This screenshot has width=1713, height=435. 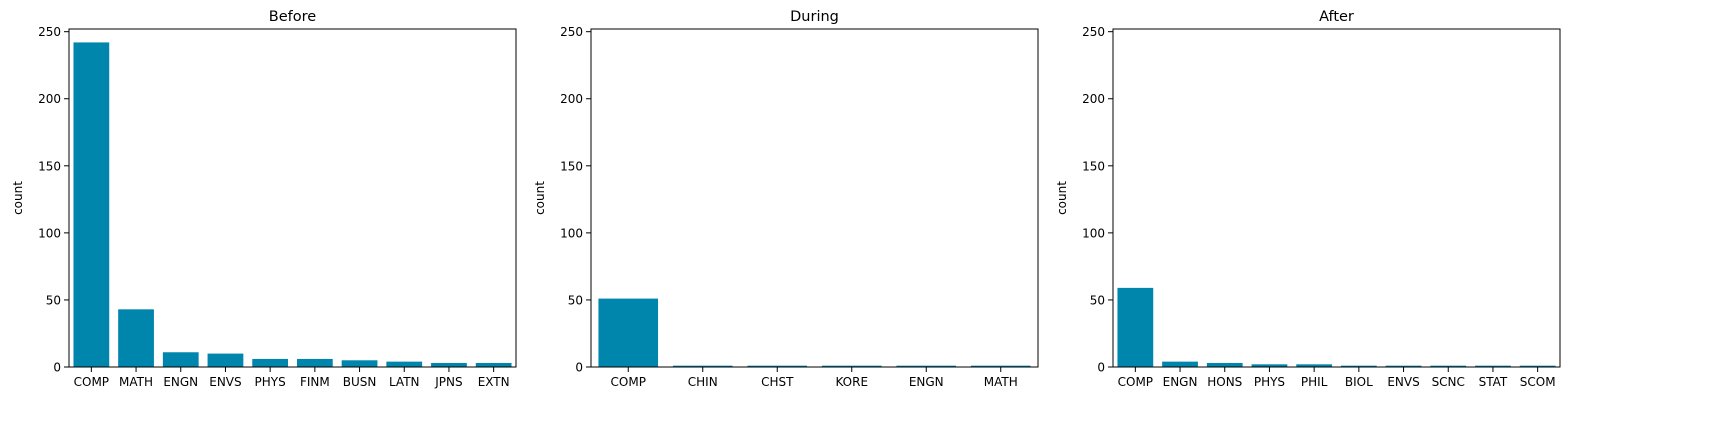 What do you see at coordinates (1336, 17) in the screenshot?
I see `chart-title: After` at bounding box center [1336, 17].